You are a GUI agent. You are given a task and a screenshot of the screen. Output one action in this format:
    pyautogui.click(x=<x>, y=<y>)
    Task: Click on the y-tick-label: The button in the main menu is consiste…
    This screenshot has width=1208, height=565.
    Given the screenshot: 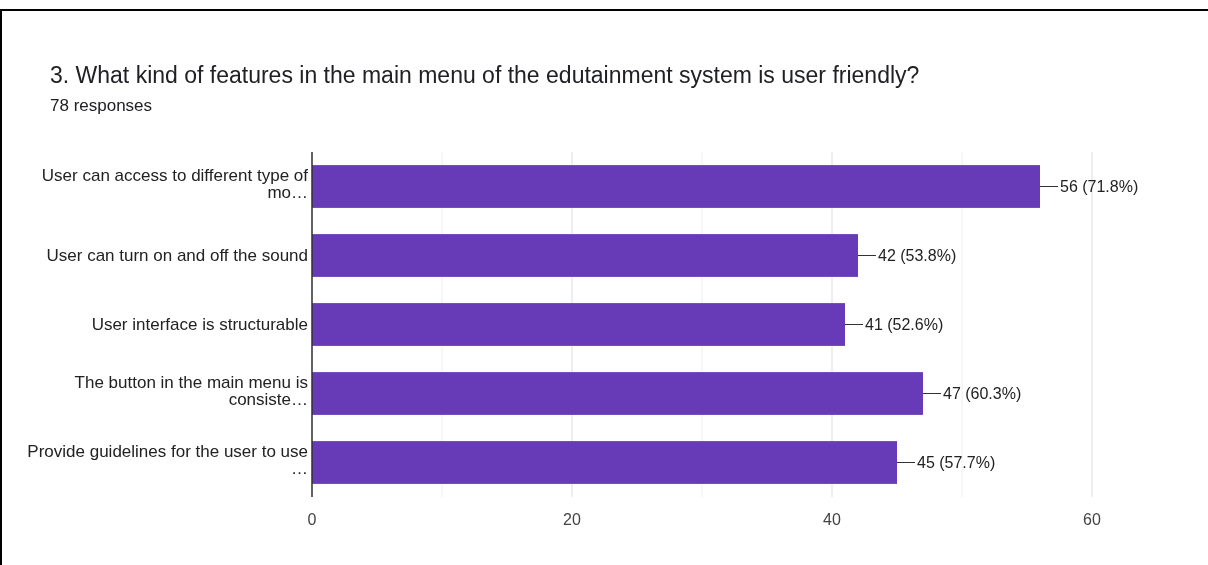 What is the action you would take?
    pyautogui.click(x=191, y=391)
    